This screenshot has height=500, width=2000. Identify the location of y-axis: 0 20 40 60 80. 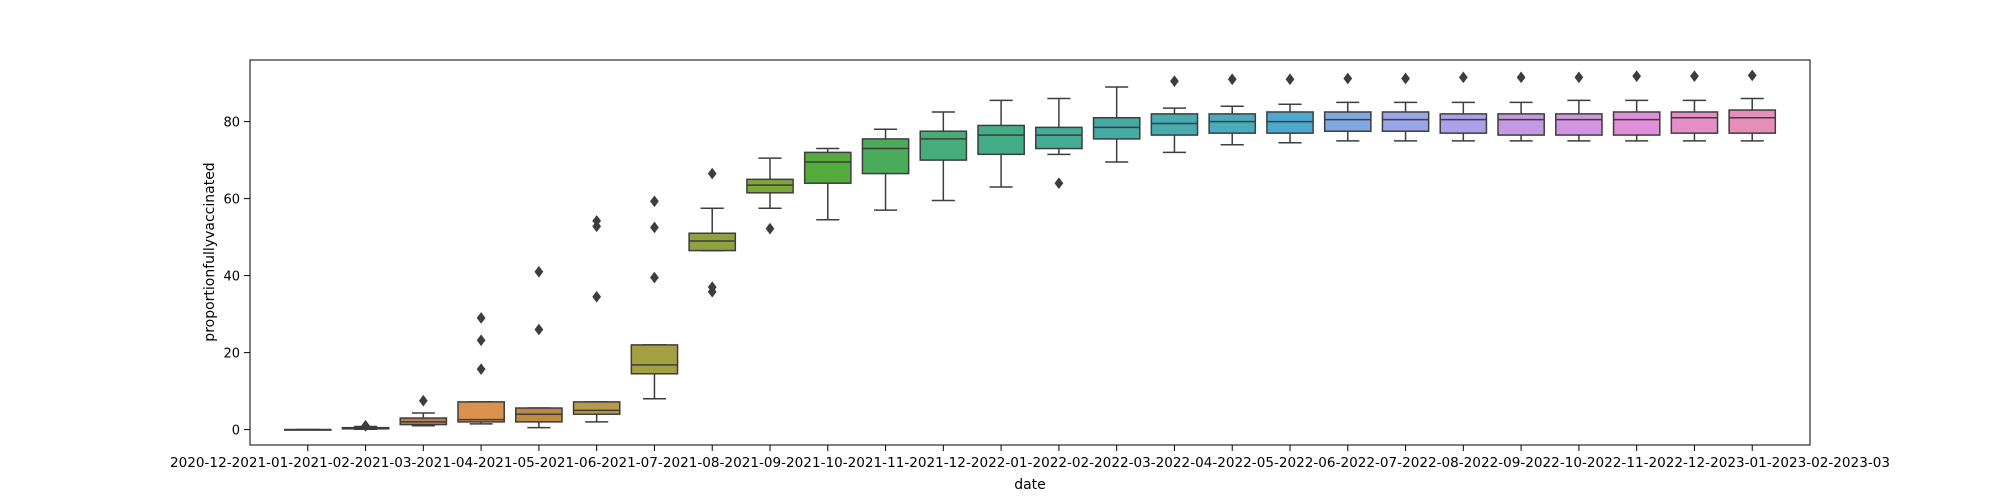
(236, 277).